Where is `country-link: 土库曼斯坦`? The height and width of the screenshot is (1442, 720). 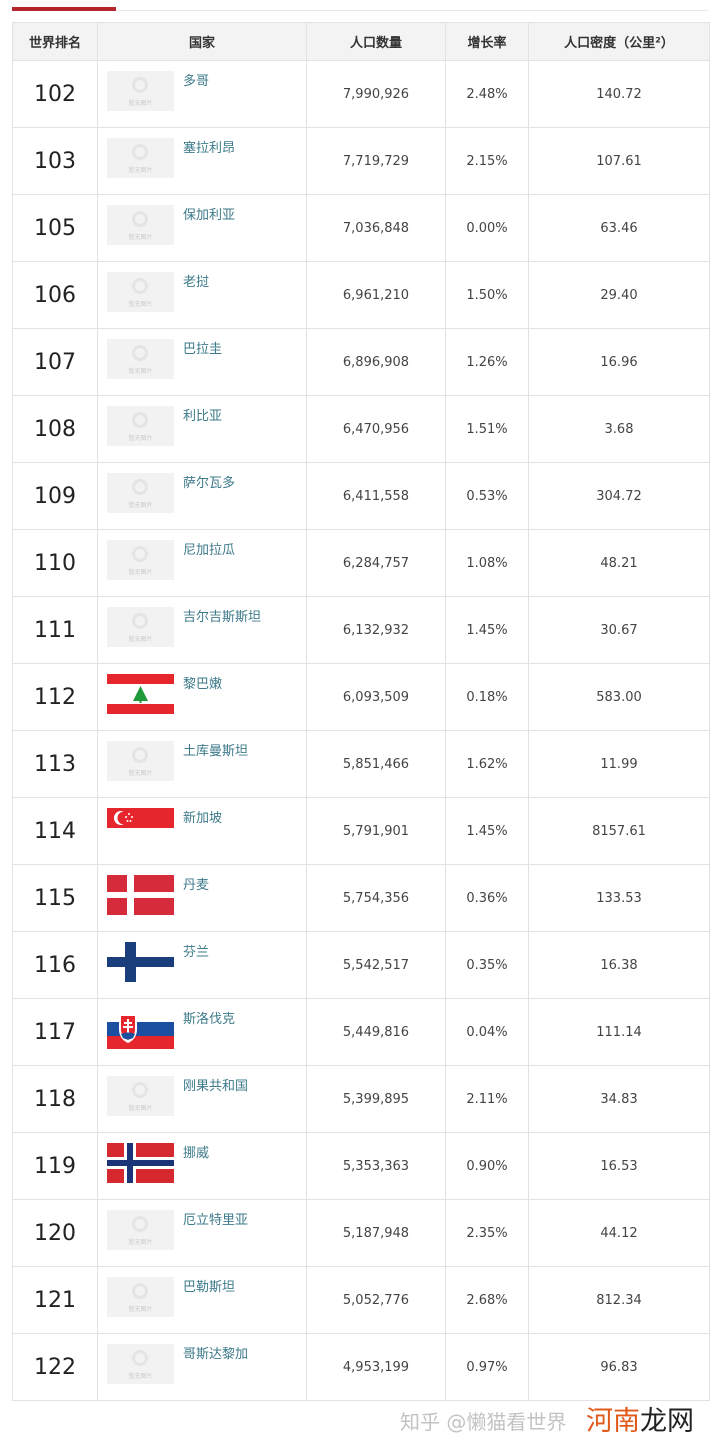
country-link: 土库曼斯坦 is located at coordinates (216, 751).